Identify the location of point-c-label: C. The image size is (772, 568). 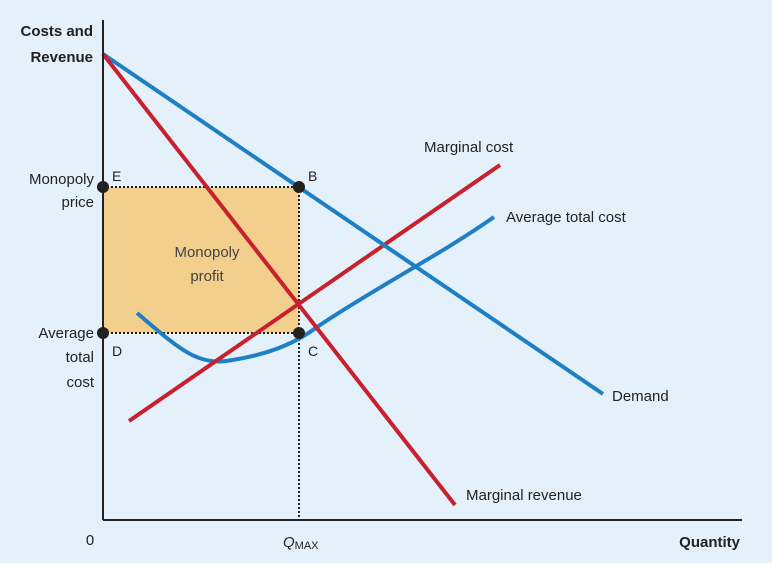
(313, 351).